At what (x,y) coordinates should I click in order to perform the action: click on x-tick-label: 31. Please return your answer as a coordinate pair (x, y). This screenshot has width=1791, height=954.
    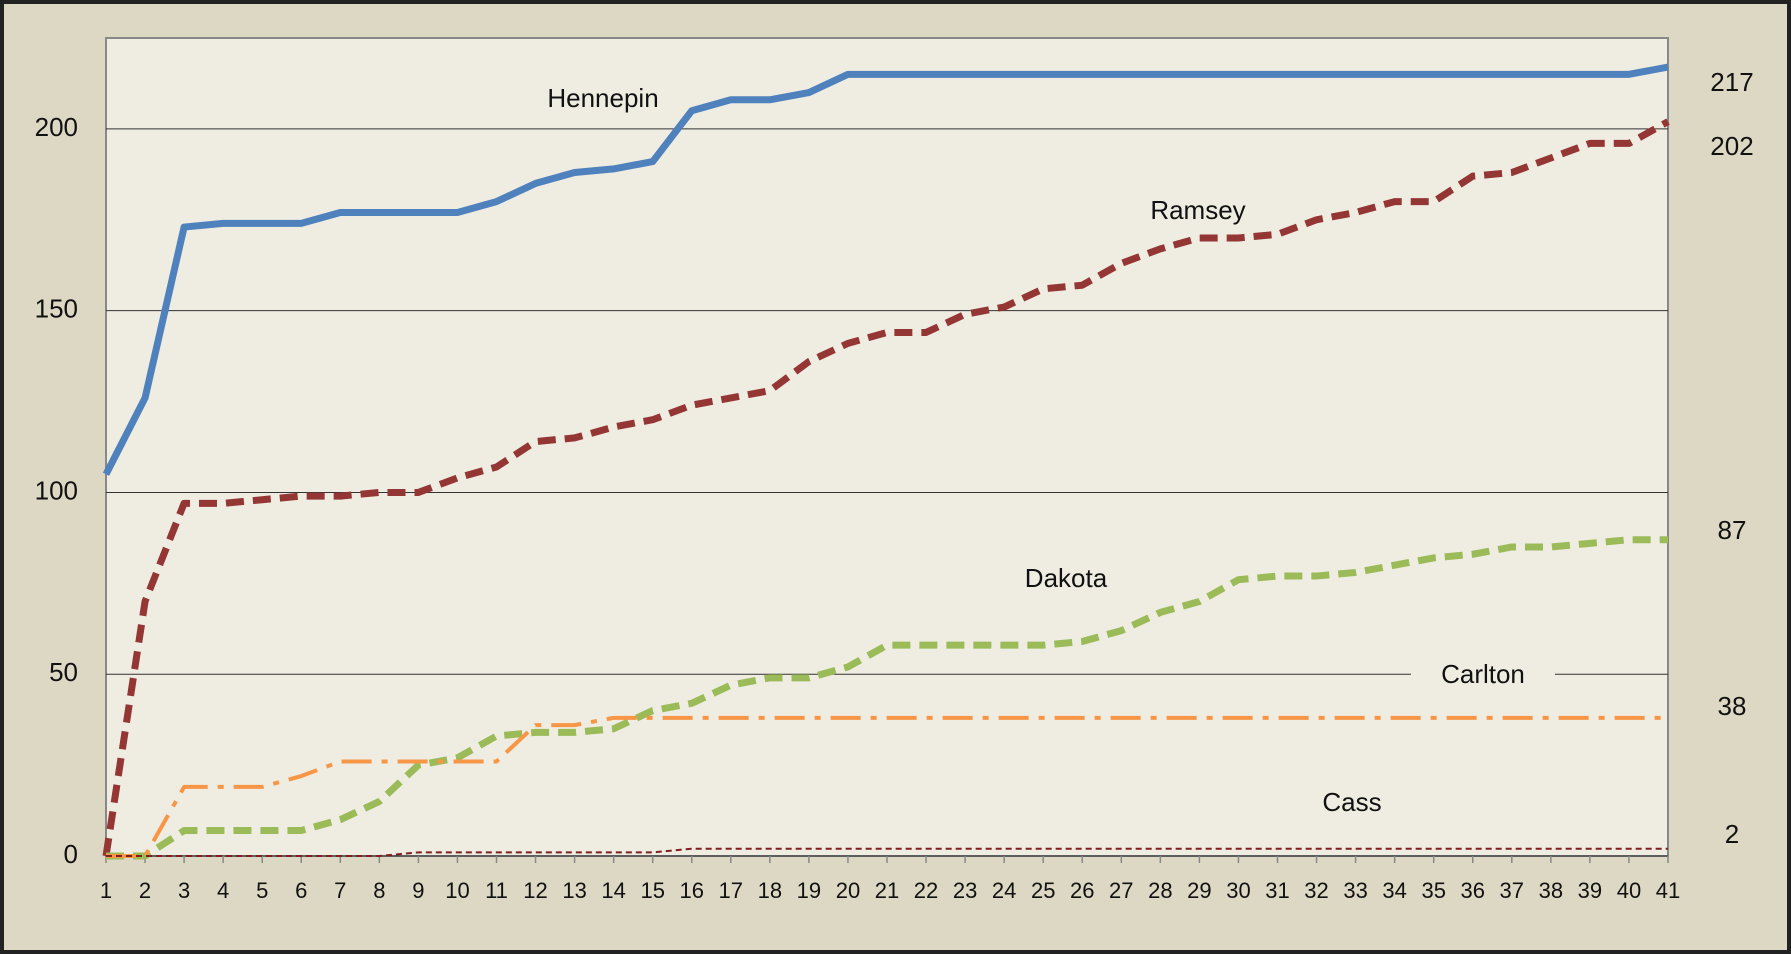
    Looking at the image, I should click on (1277, 890).